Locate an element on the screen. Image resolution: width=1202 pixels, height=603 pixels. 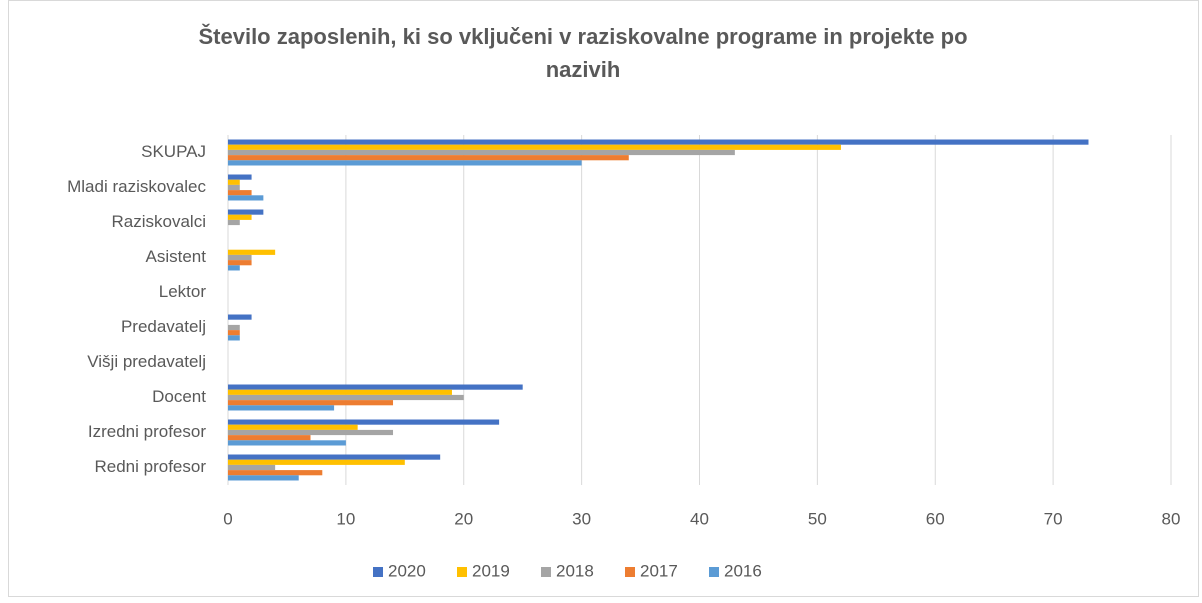
x-tick-label: 0 is located at coordinates (227, 518).